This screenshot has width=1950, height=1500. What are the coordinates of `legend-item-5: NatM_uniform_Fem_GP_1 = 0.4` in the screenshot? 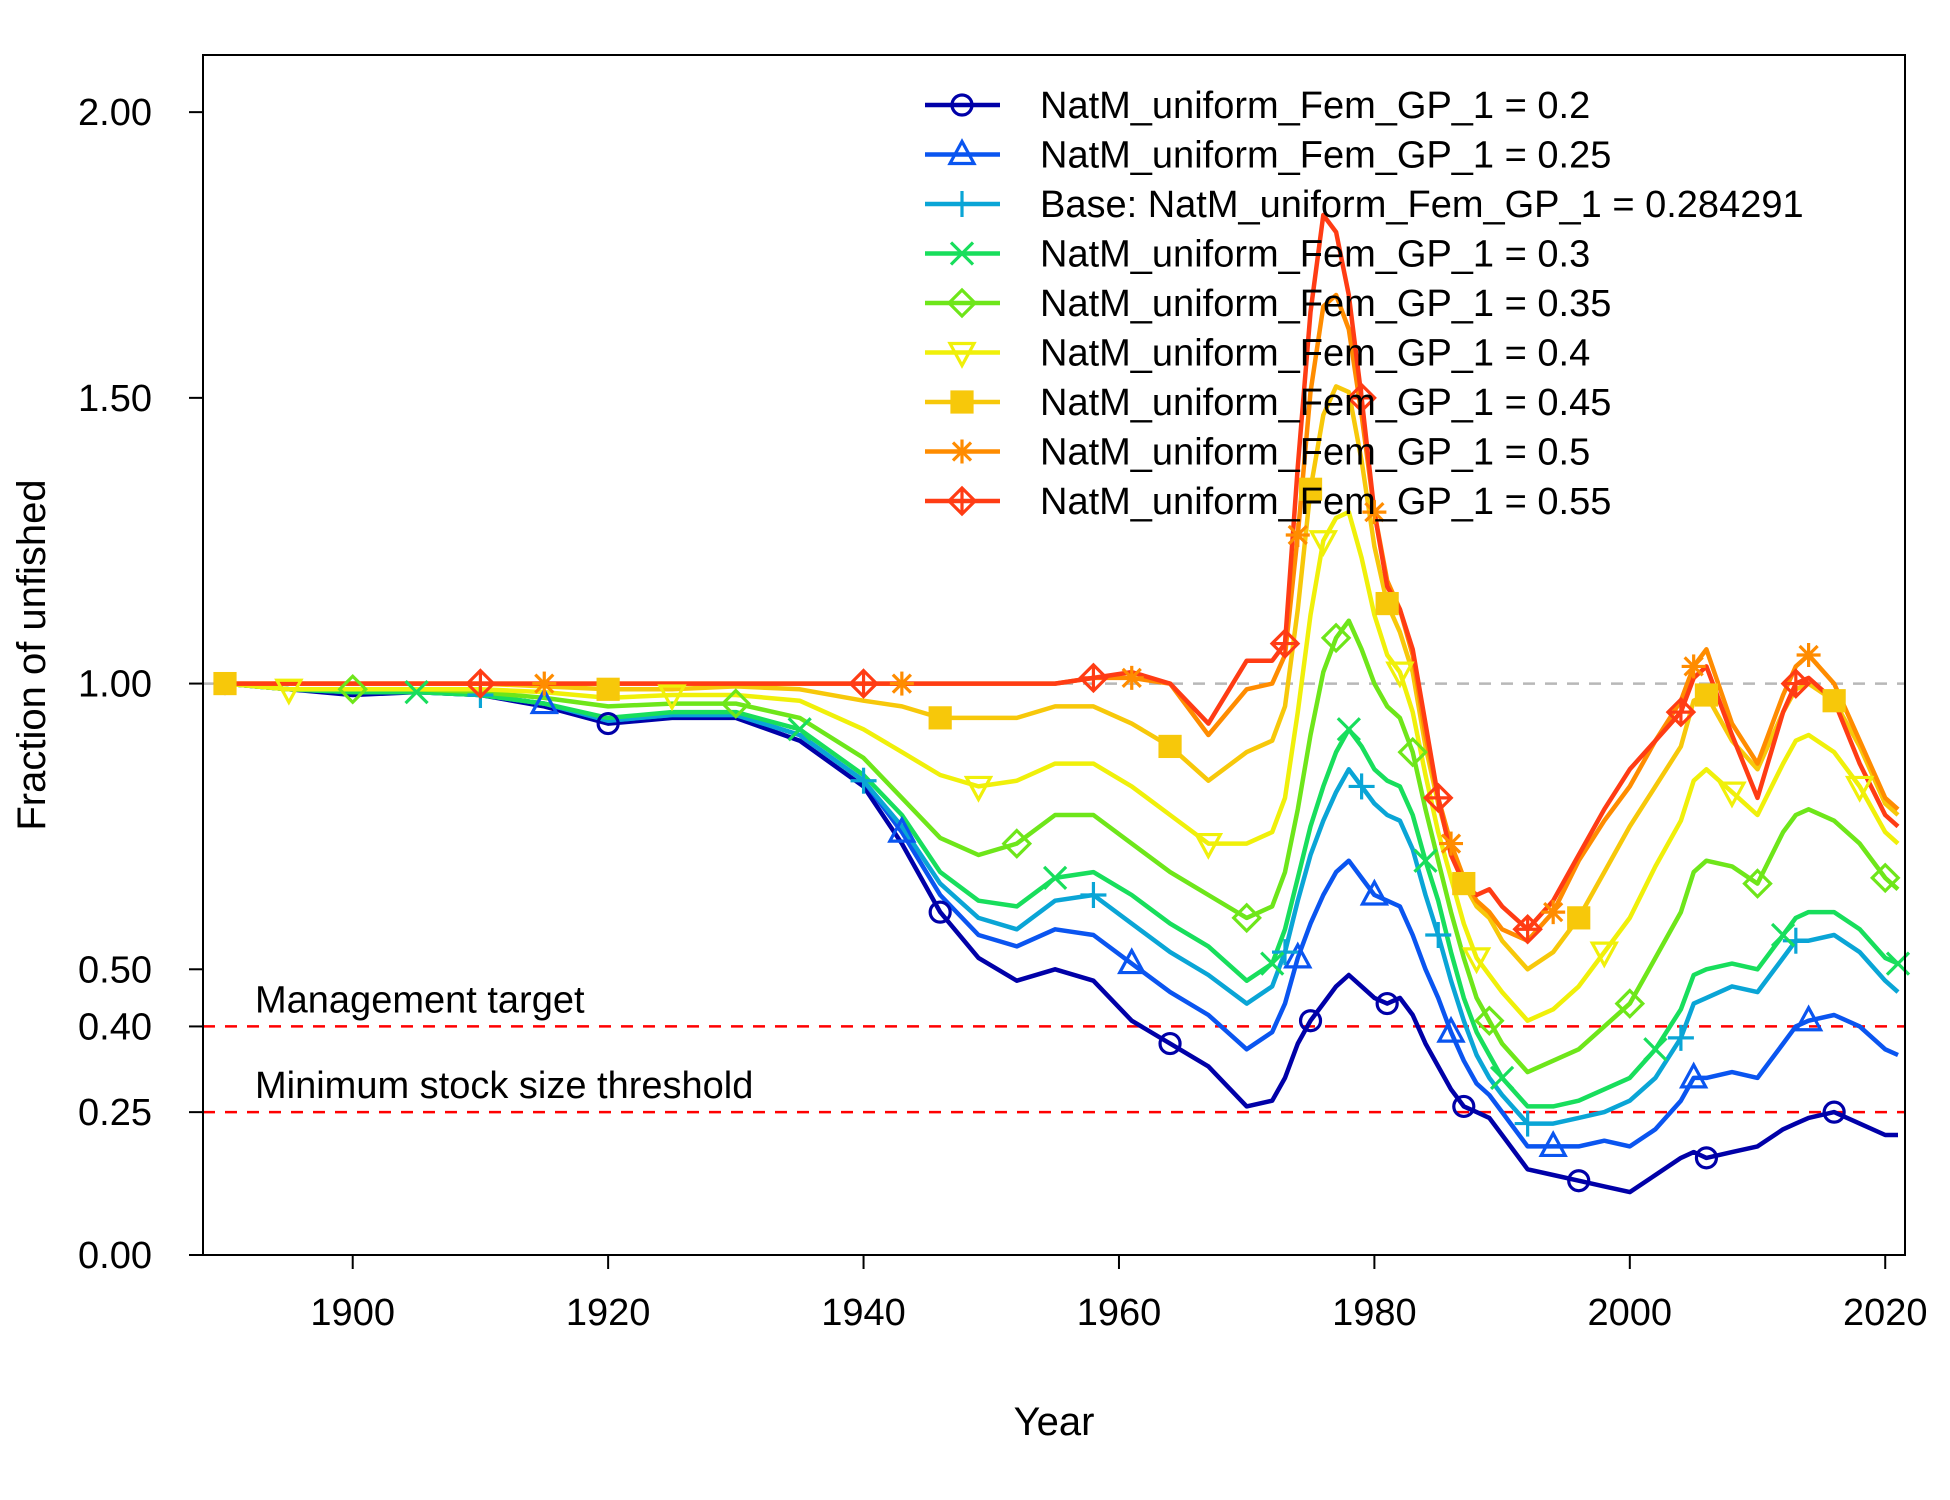 It's located at (1257, 354).